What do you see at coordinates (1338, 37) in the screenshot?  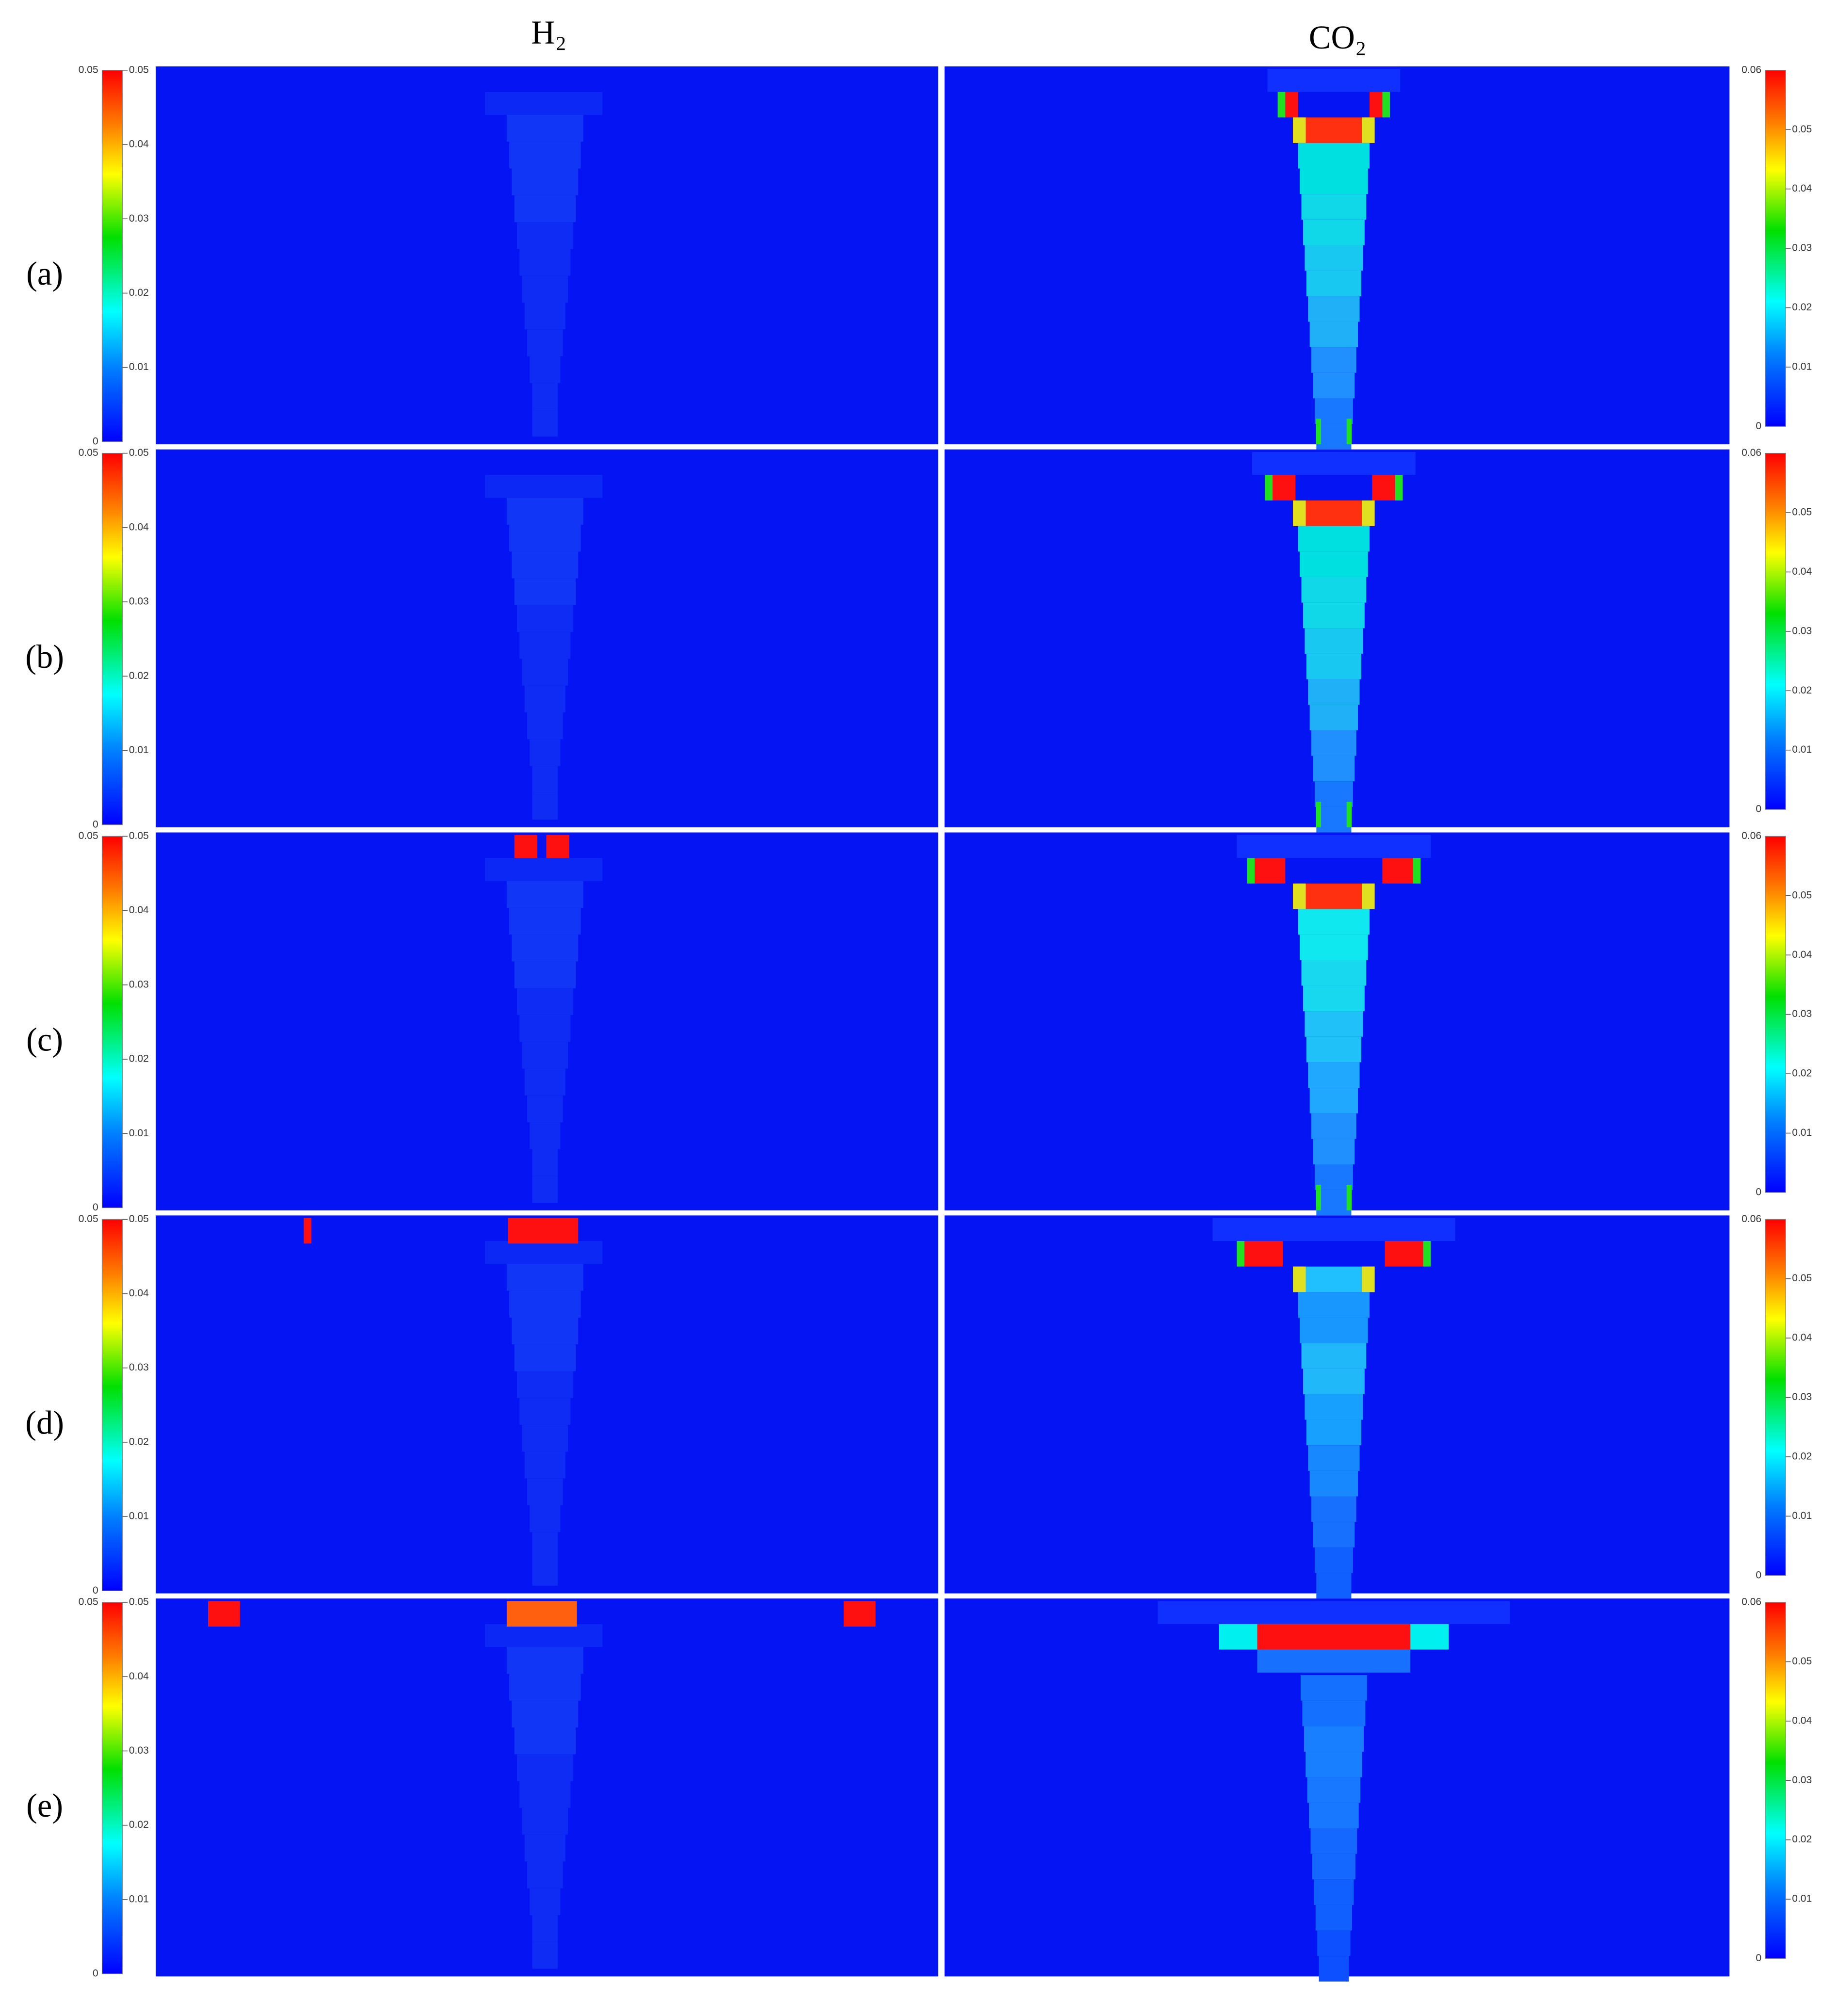 I see `column-title: CO₂` at bounding box center [1338, 37].